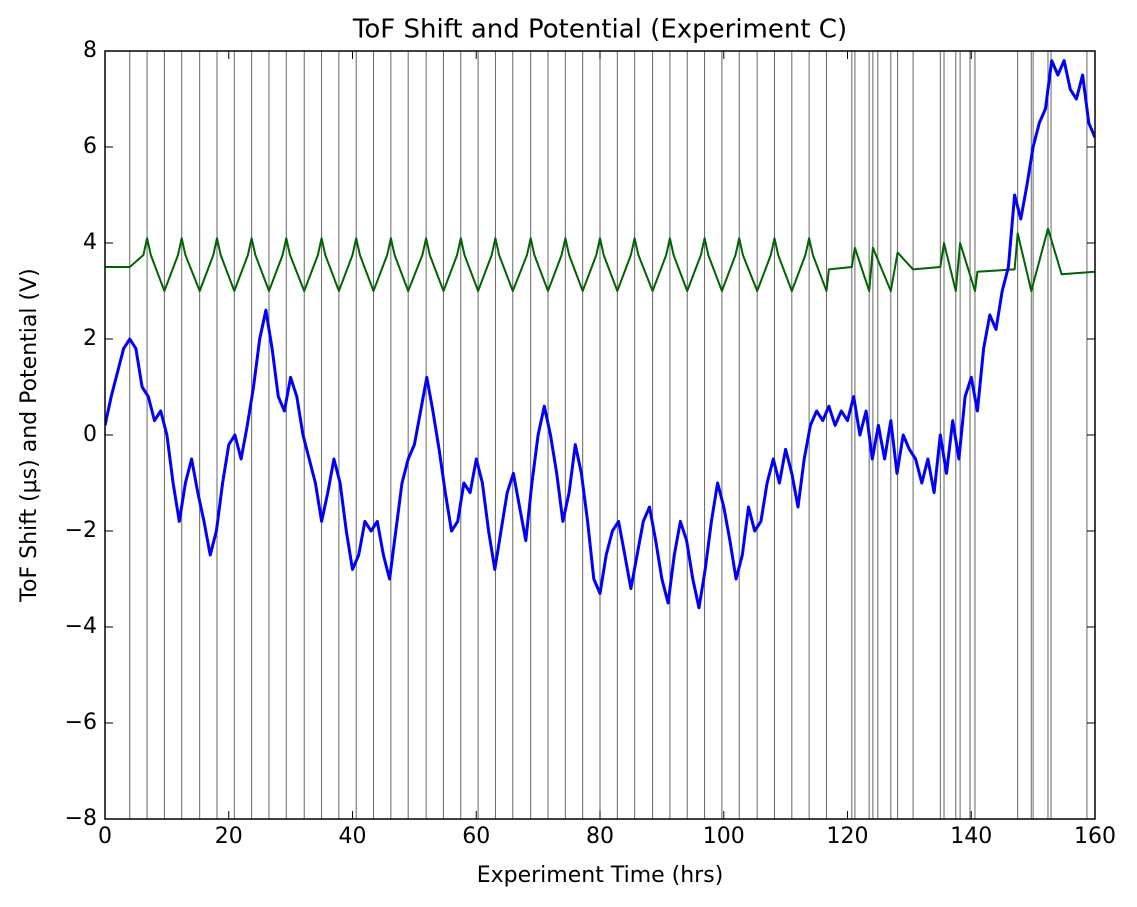  What do you see at coordinates (81, 626) in the screenshot?
I see `y-tick-label: −4` at bounding box center [81, 626].